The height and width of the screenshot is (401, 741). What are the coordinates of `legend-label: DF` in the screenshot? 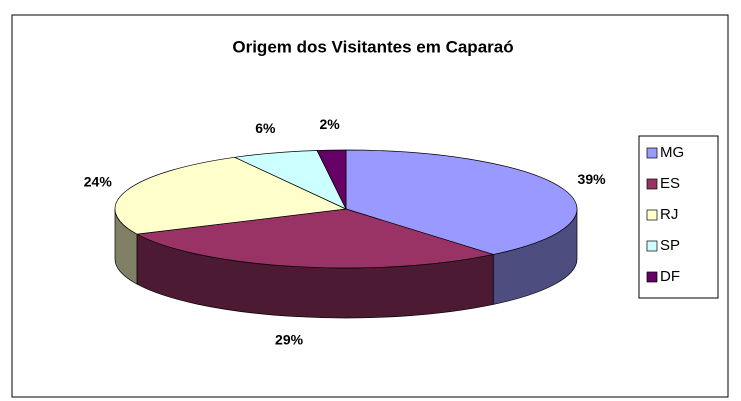 It's located at (670, 276).